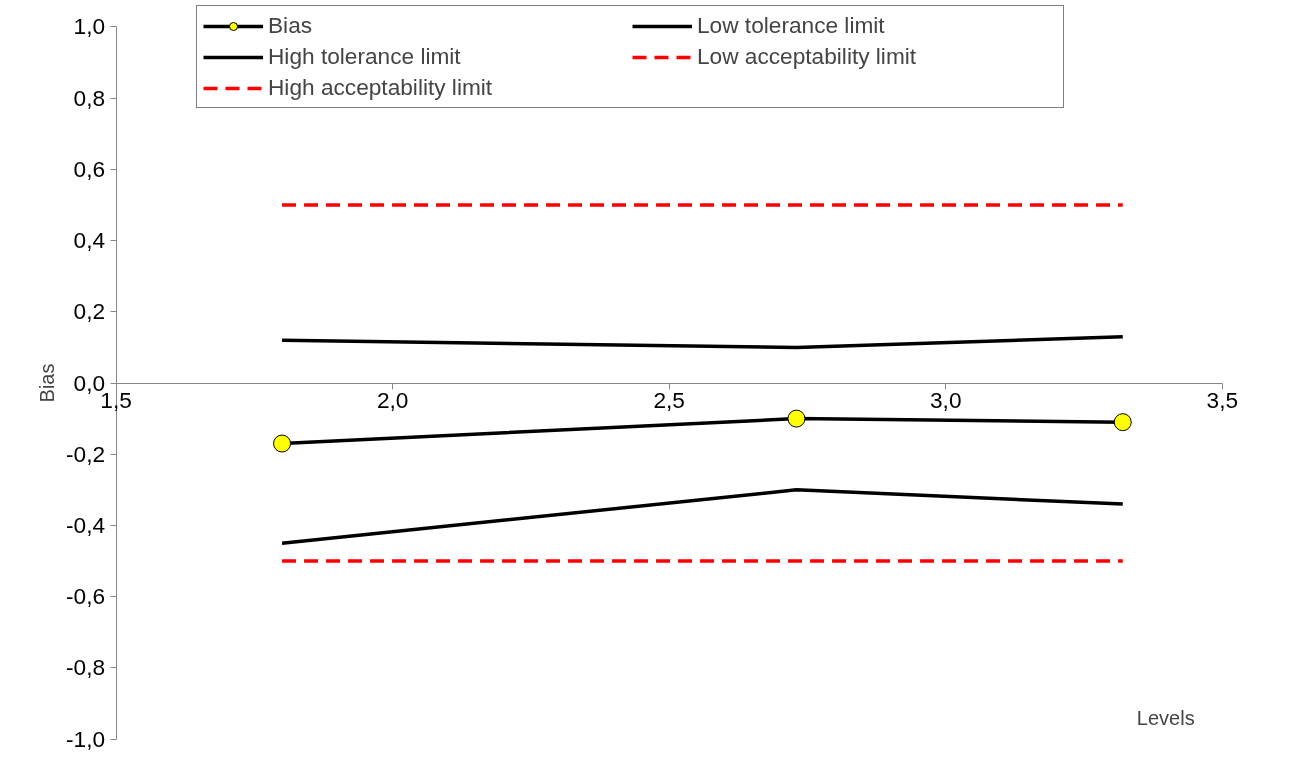  Describe the element at coordinates (89, 168) in the screenshot. I see `y-tick-label: 0,6` at that location.